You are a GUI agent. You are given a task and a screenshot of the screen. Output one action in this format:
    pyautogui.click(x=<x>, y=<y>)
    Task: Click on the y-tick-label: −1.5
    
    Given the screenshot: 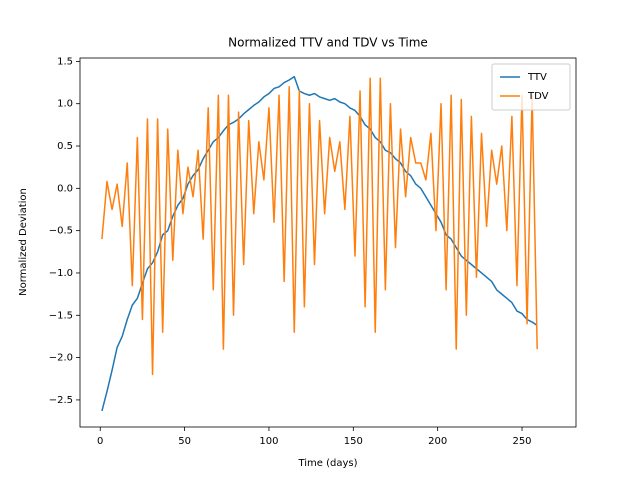 What is the action you would take?
    pyautogui.click(x=61, y=315)
    